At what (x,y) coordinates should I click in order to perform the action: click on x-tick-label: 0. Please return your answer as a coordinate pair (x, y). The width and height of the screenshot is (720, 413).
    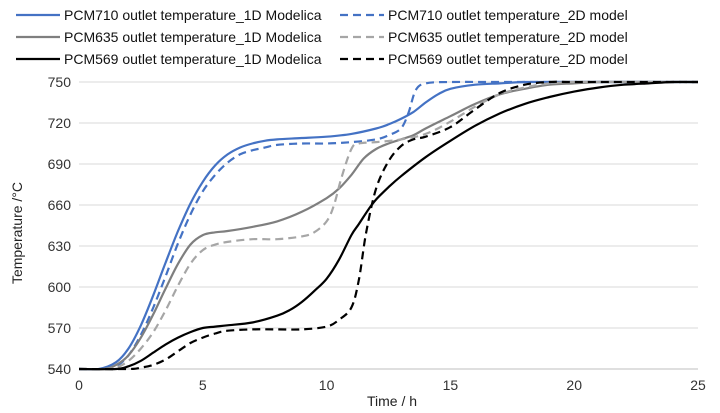
    Looking at the image, I should click on (79, 385).